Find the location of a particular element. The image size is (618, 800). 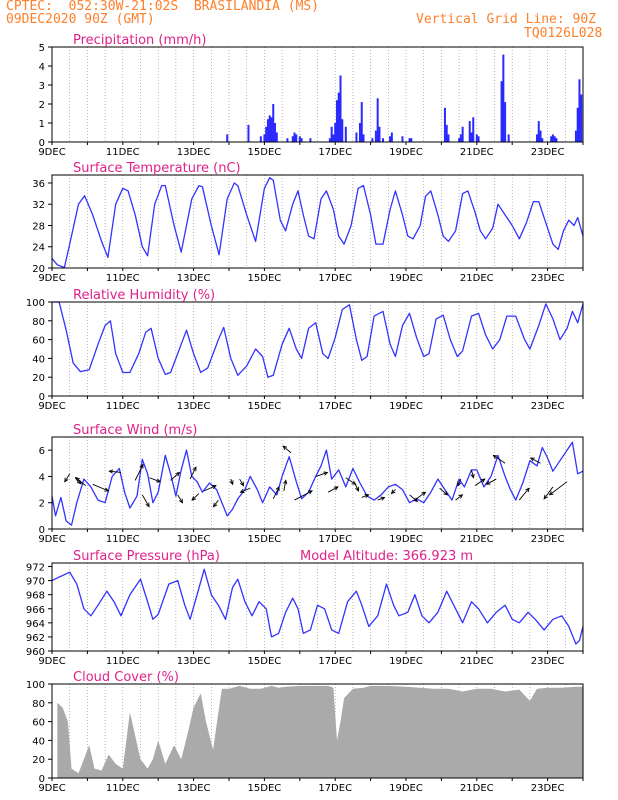

x-tick-label: 13DEC is located at coordinates (194, 661).